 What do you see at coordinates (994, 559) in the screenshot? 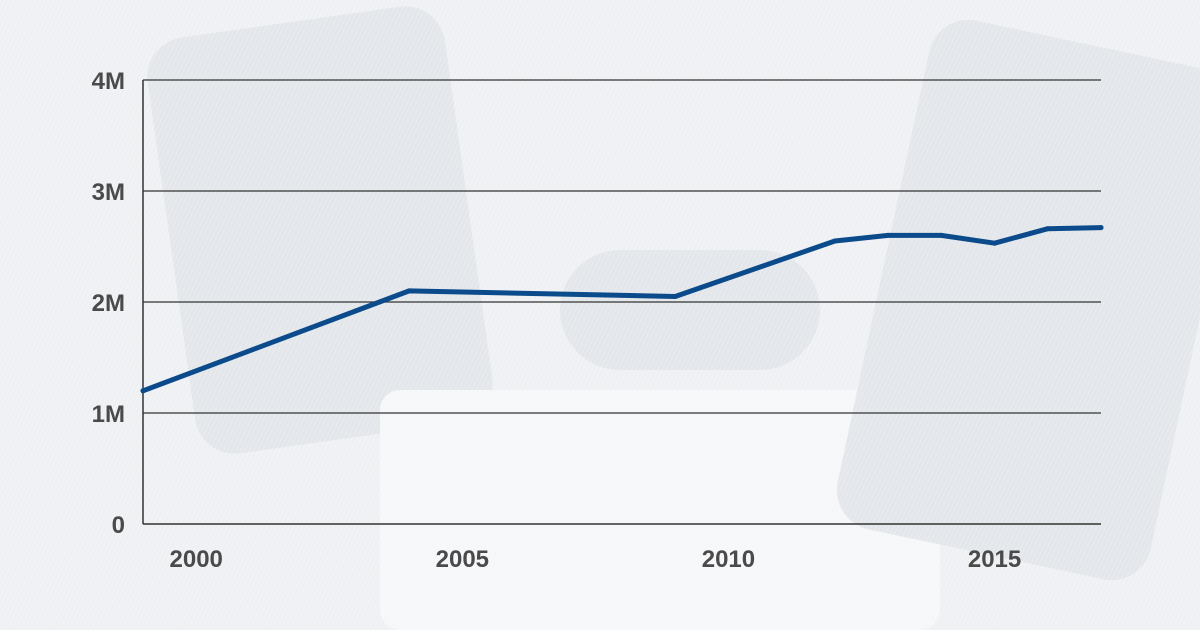
I see `x-tick-label: 2015` at bounding box center [994, 559].